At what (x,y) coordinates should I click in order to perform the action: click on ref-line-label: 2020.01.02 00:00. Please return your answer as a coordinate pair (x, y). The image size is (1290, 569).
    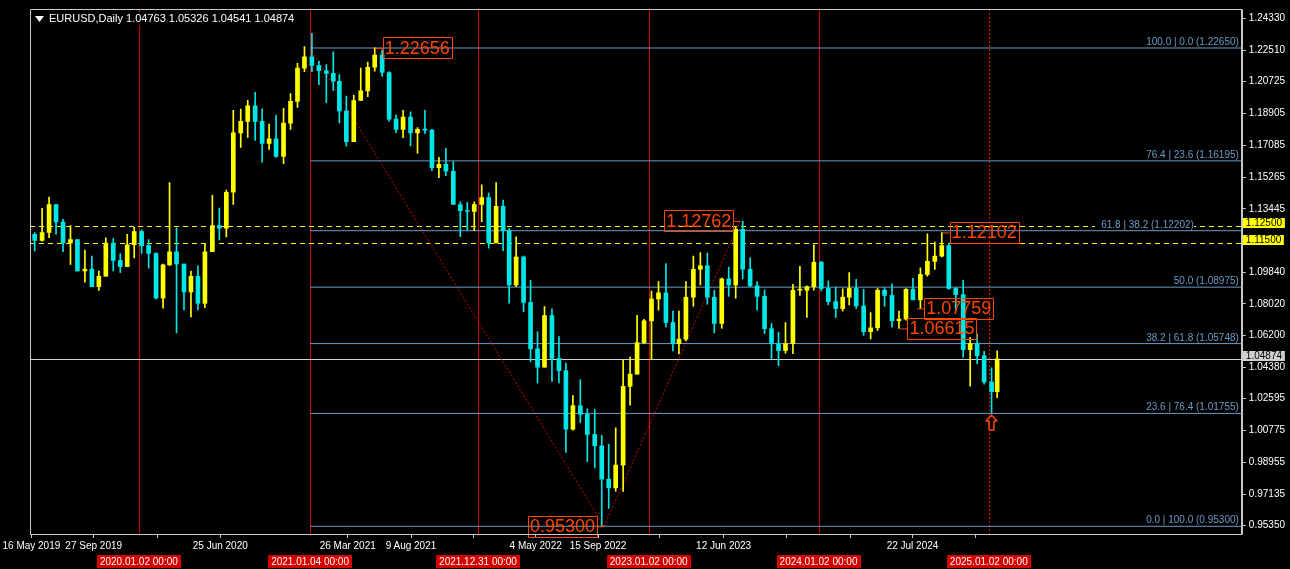
    Looking at the image, I should click on (139, 561).